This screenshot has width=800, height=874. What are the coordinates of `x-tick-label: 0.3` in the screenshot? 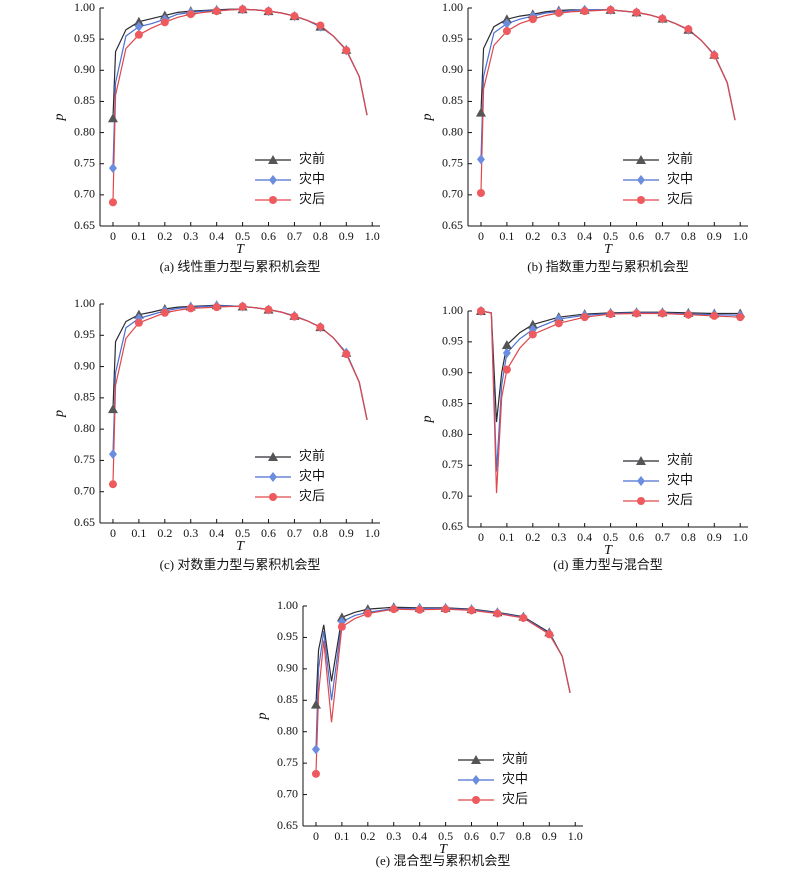 It's located at (190, 236).